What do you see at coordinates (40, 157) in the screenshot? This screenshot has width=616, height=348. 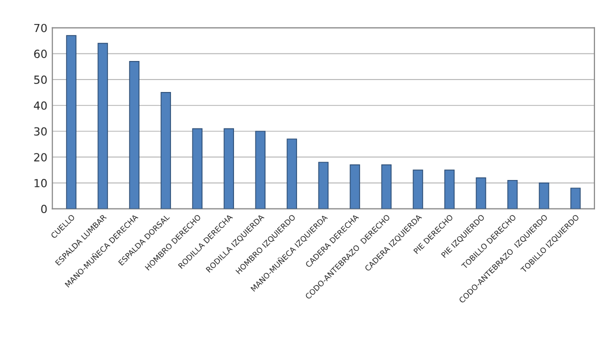 I see `y-tick-label: 20` at bounding box center [40, 157].